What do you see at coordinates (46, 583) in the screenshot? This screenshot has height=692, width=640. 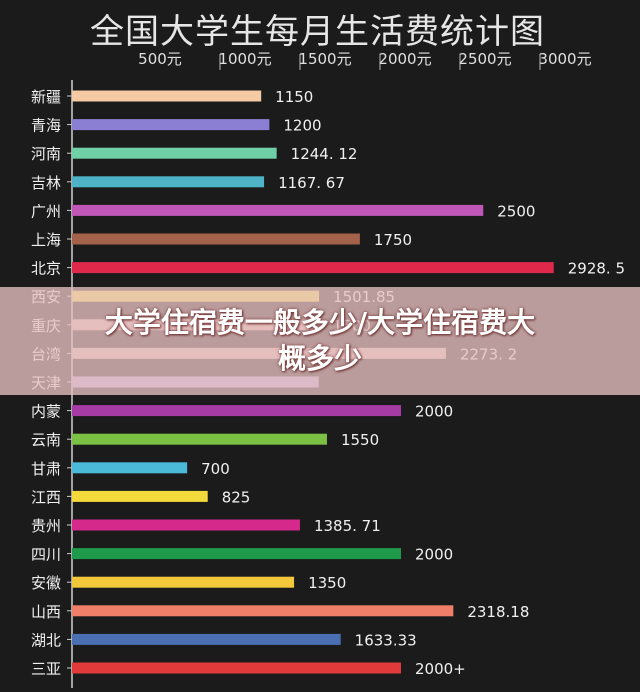 I see `category-label: 安徽` at bounding box center [46, 583].